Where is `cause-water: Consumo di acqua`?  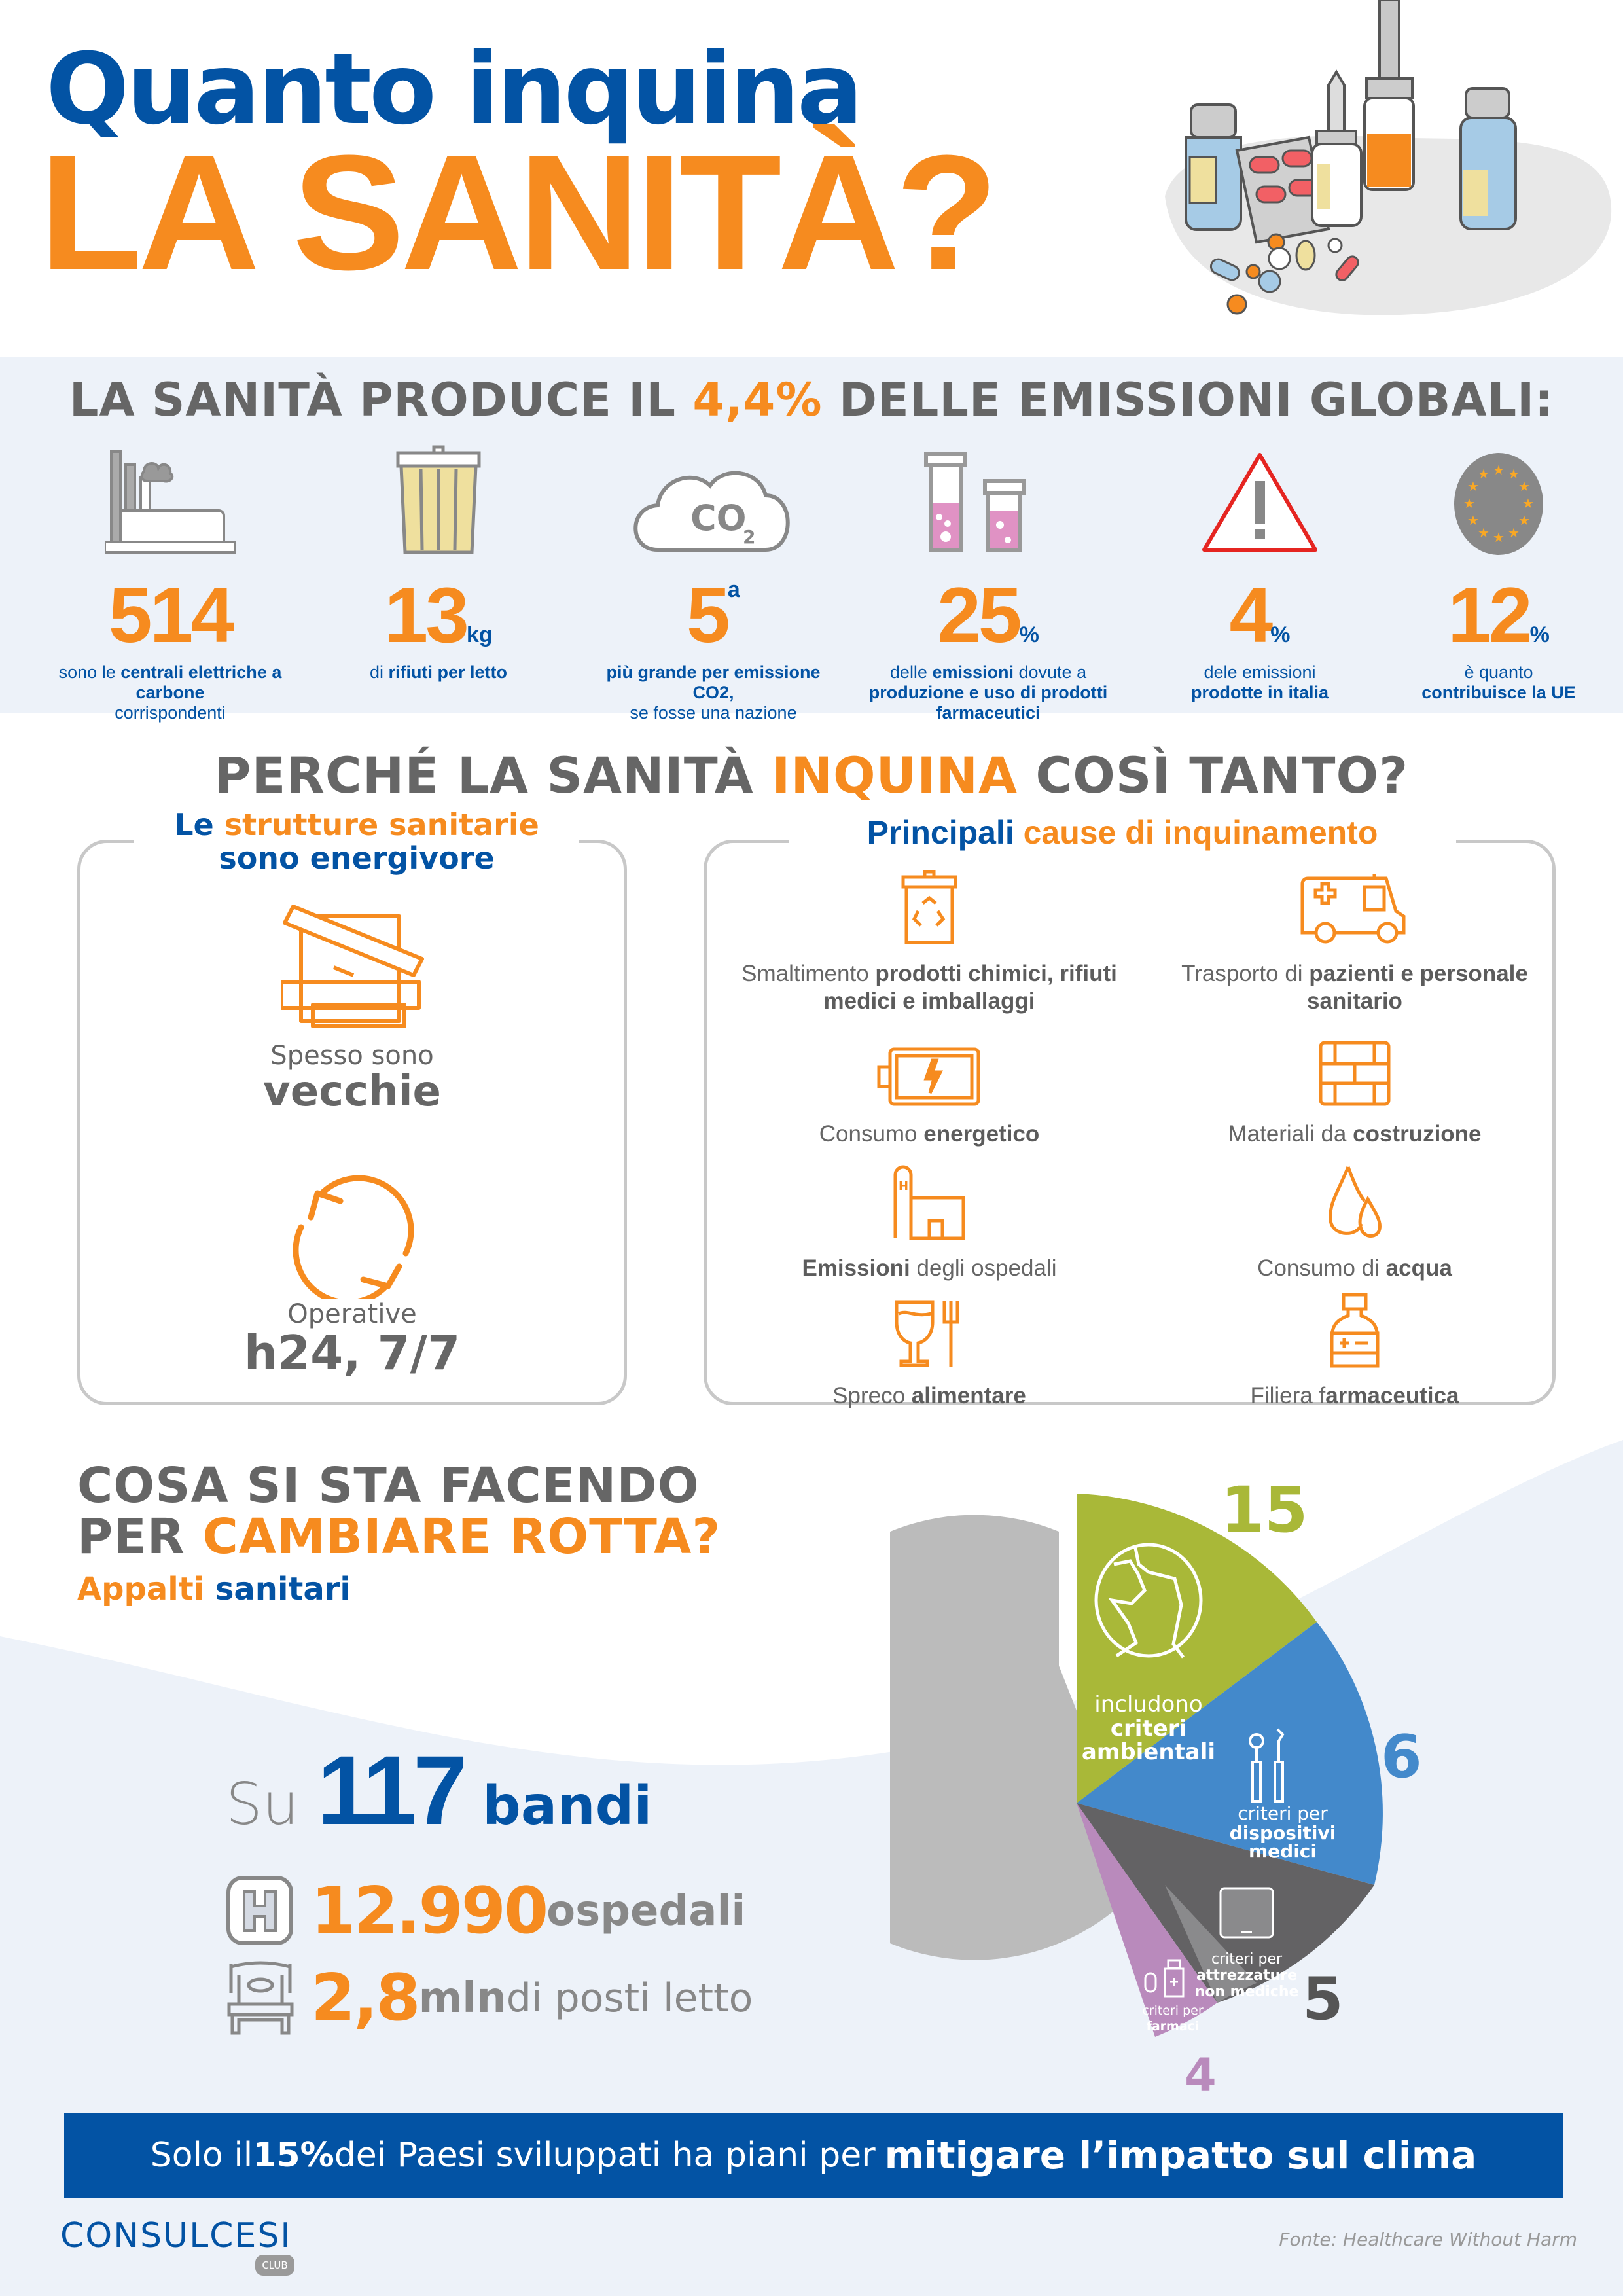
cause-water: Consumo di acqua is located at coordinates (1354, 1218).